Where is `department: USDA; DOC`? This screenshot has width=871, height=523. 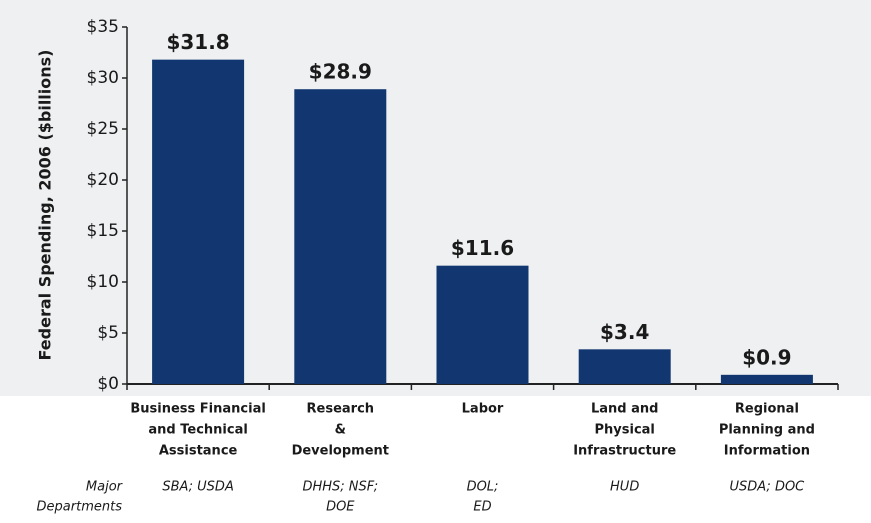
department: USDA; DOC is located at coordinates (768, 487).